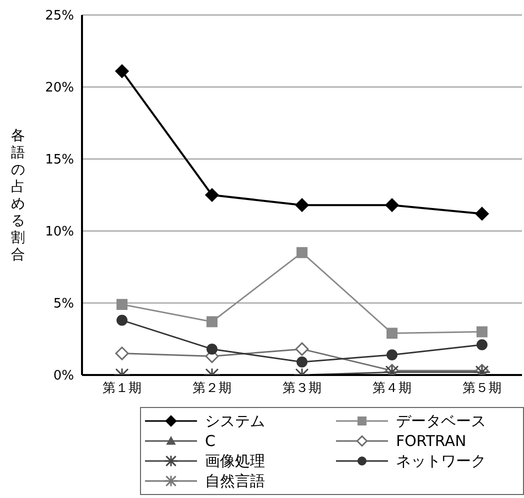  What do you see at coordinates (482, 388) in the screenshot?
I see `x-tick-label: 第５期` at bounding box center [482, 388].